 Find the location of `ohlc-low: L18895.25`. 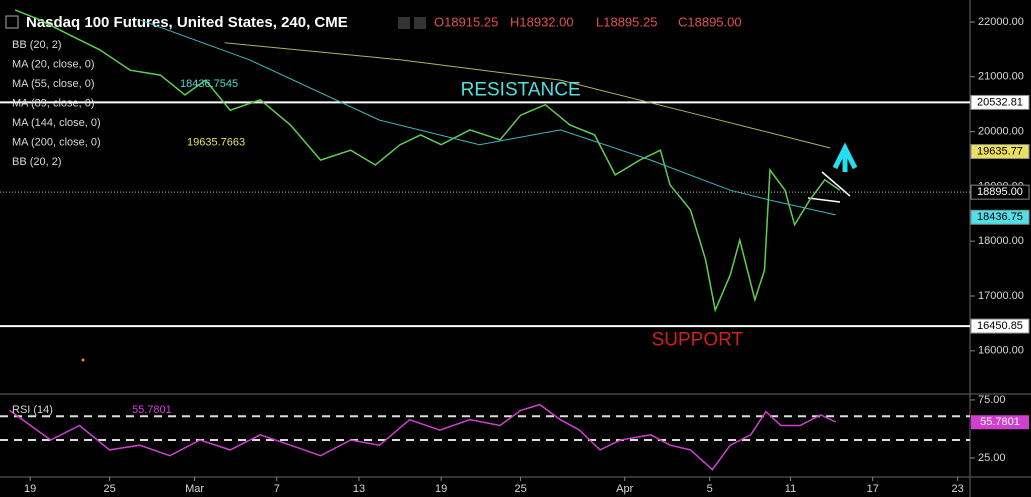

ohlc-low: L18895.25 is located at coordinates (626, 21).